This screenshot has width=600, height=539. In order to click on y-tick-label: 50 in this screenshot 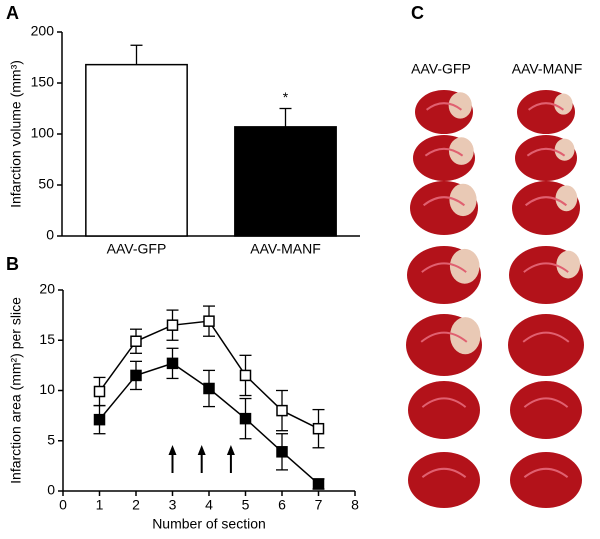, I will do `click(46, 184)`.